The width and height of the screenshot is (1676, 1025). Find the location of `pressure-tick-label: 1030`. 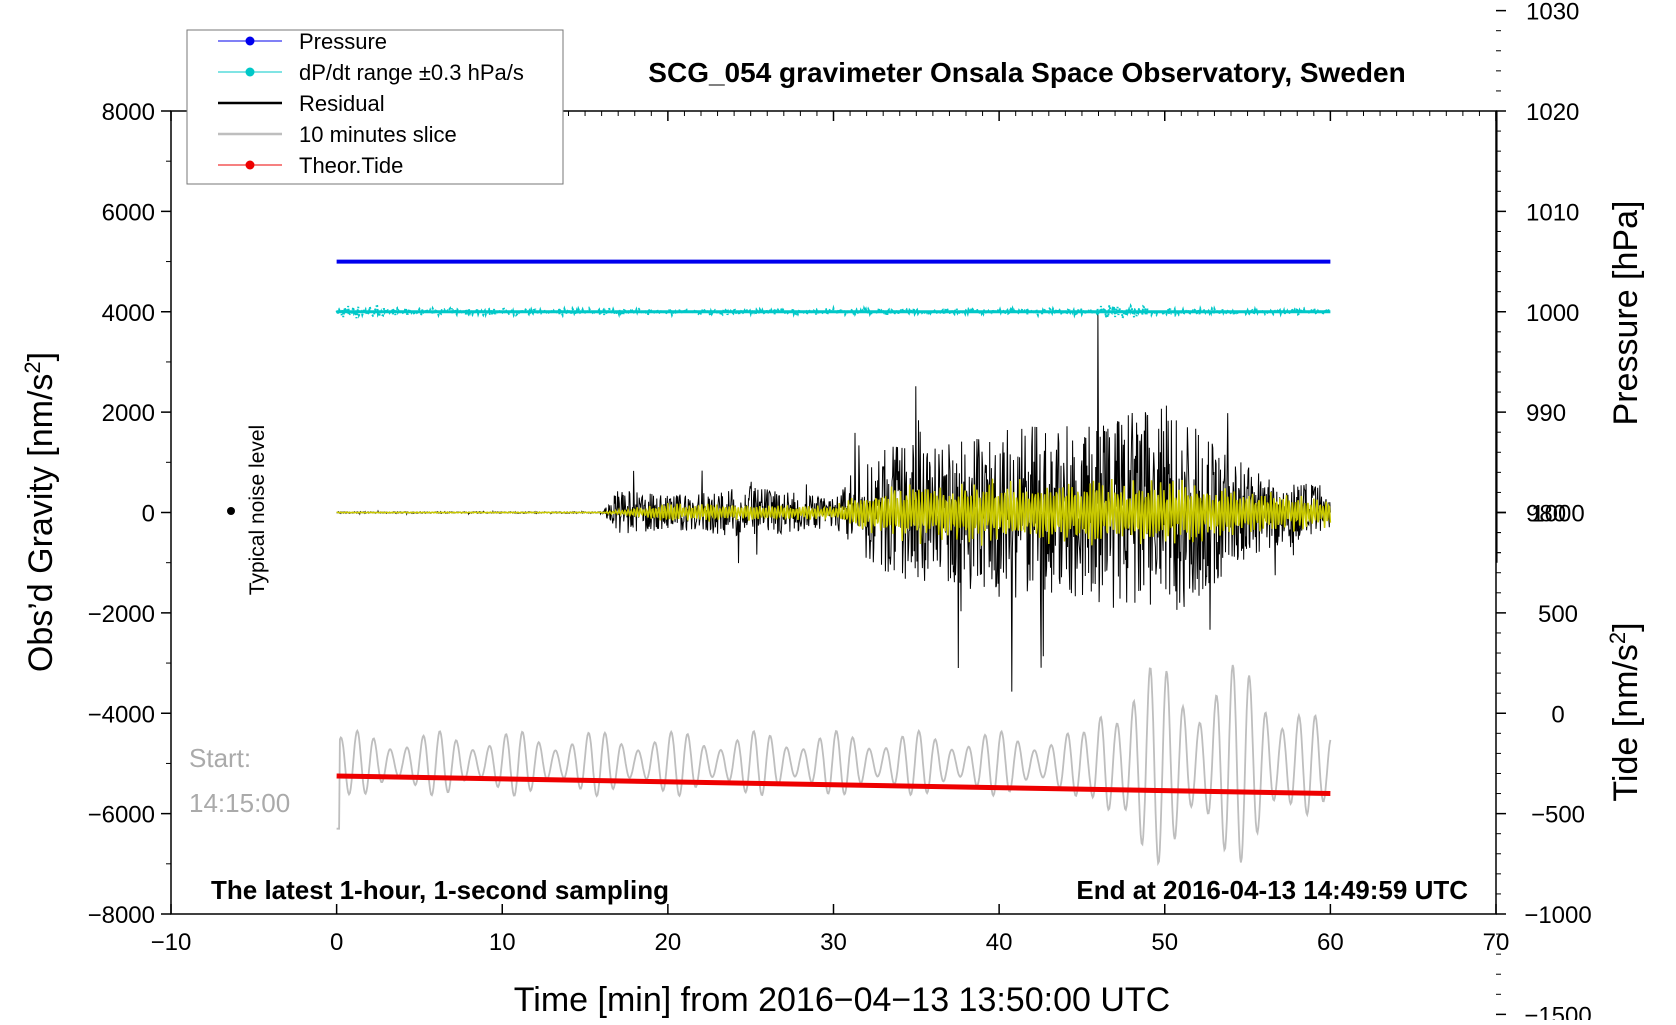

pressure-tick-label: 1030 is located at coordinates (1552, 13).